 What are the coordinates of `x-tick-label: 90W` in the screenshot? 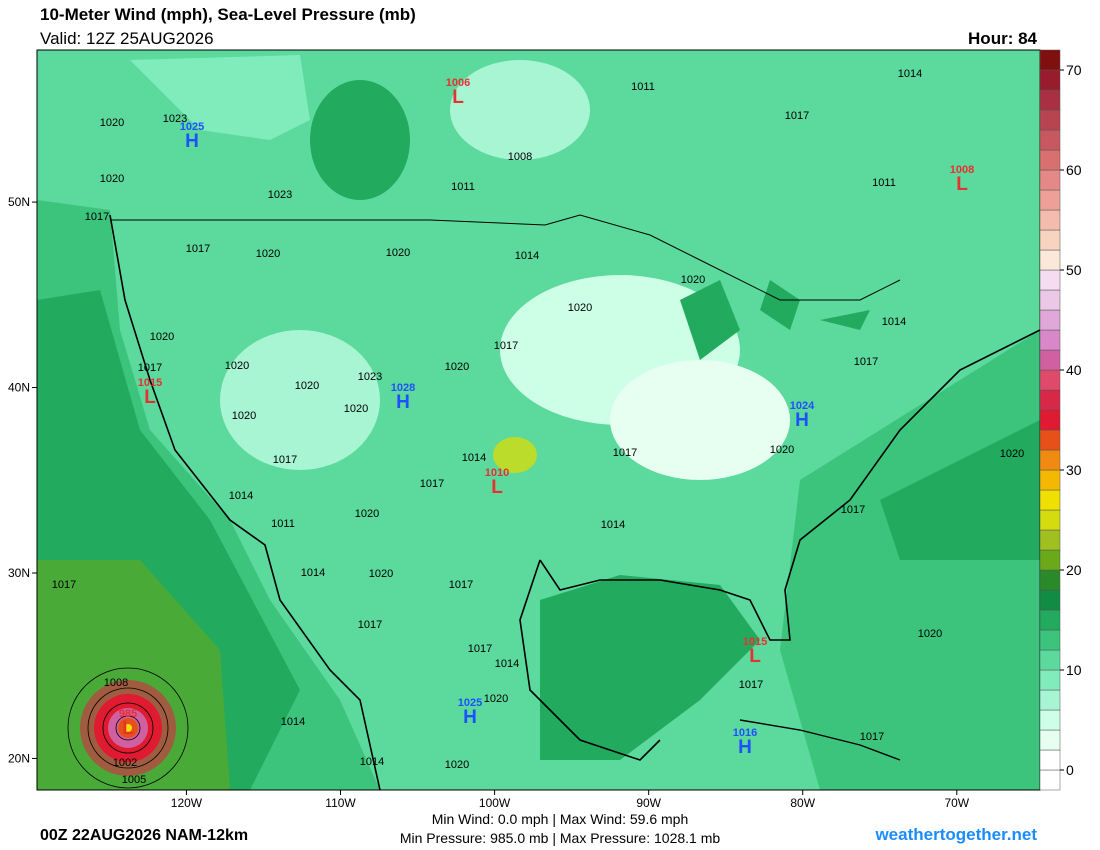 It's located at (648, 803).